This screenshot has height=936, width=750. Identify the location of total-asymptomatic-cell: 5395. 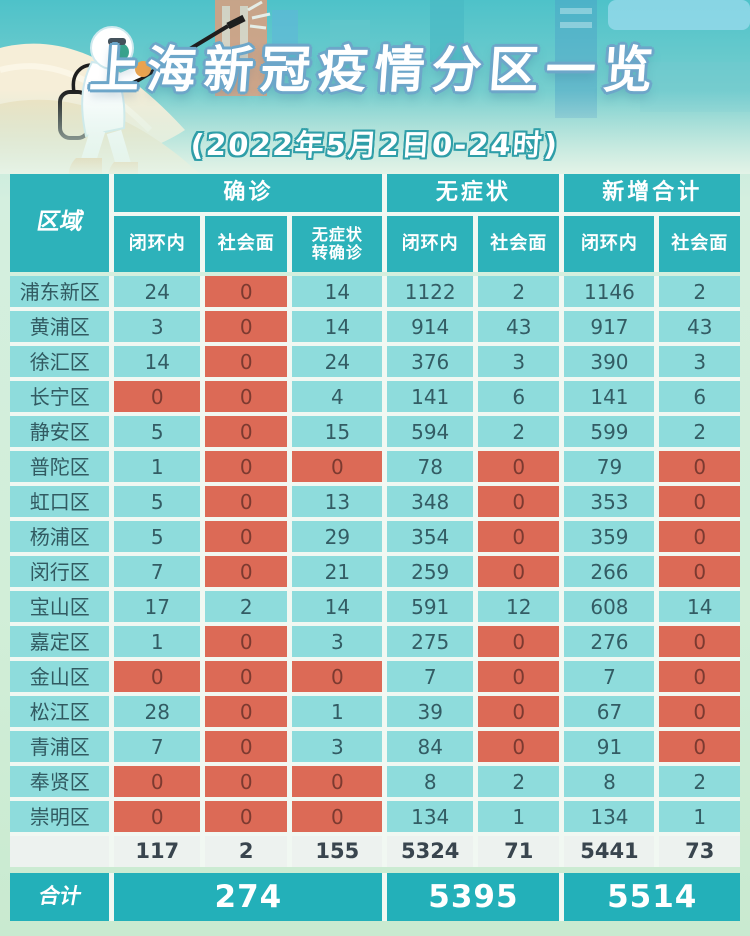
(473, 897).